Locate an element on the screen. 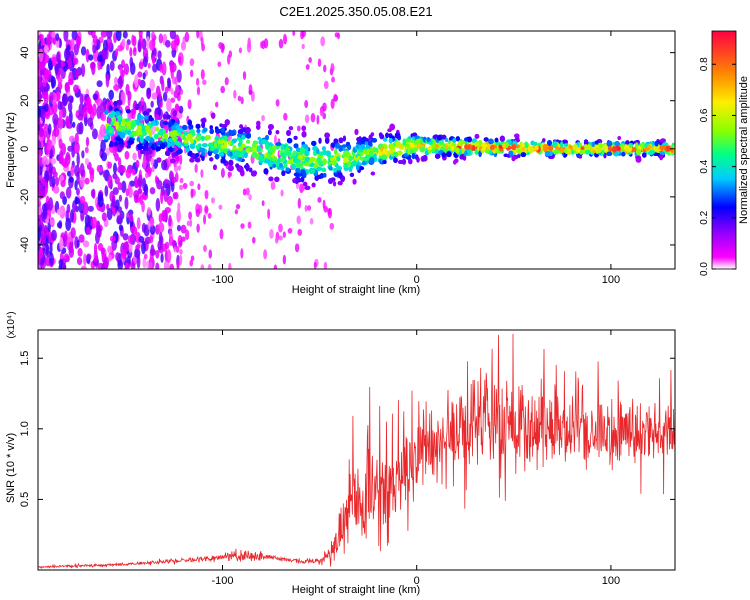 Image resolution: width=750 pixels, height=600 pixels. spectrogram-y-tick-label: 40 is located at coordinates (25, 53).